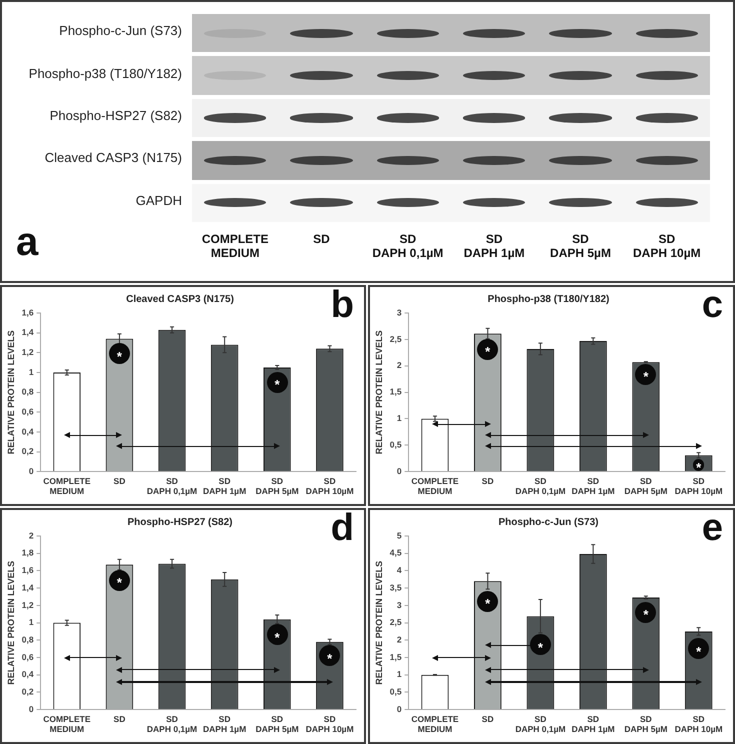 The width and height of the screenshot is (735, 744). What do you see at coordinates (408, 246) in the screenshot?
I see `category-label: SD DAPH 0,1µM` at bounding box center [408, 246].